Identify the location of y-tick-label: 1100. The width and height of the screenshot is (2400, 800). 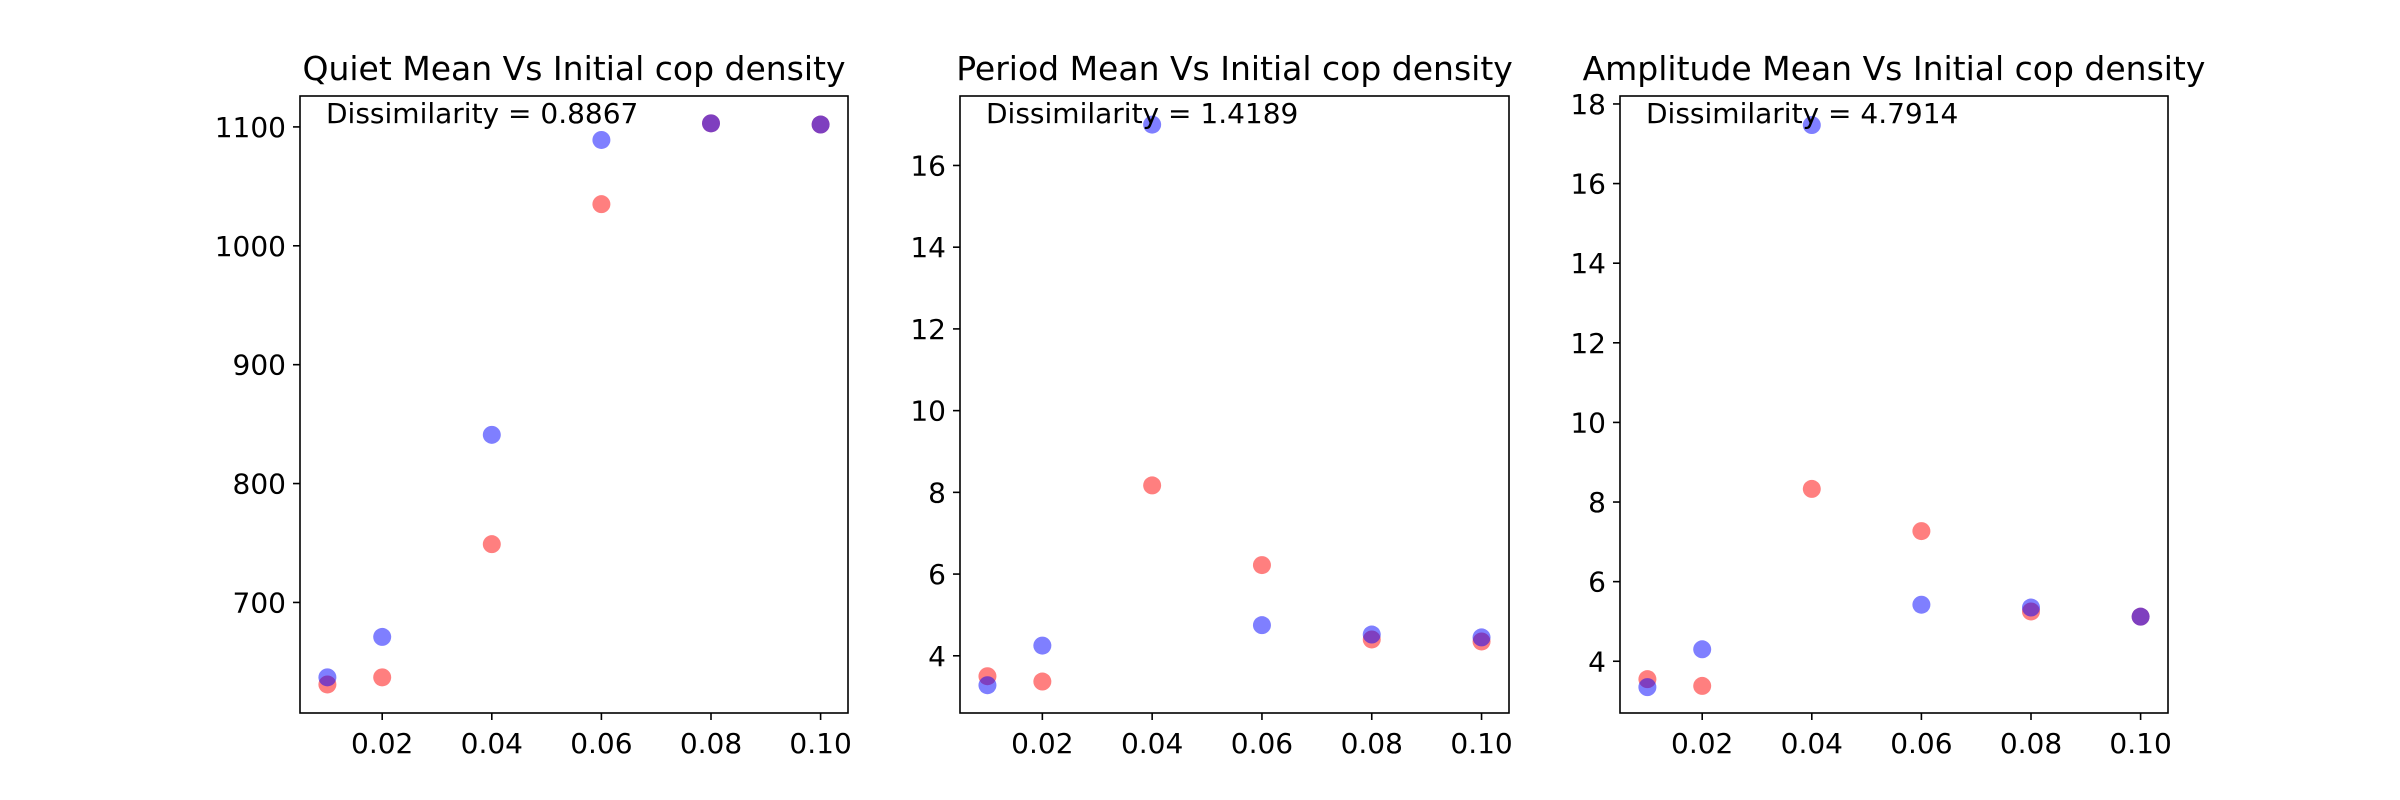
(250, 127).